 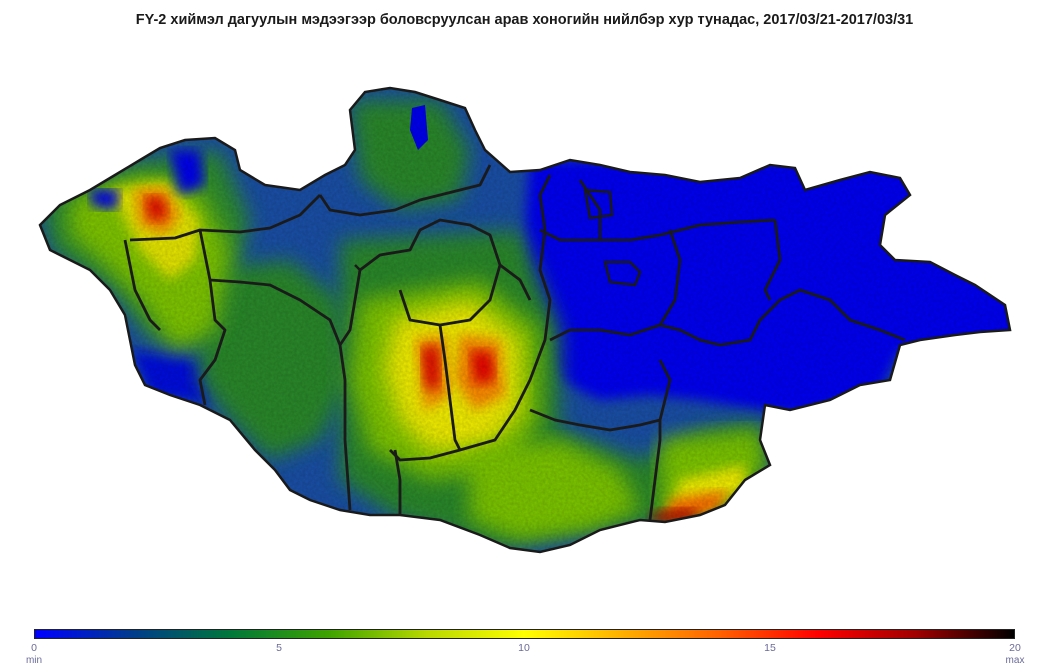 What do you see at coordinates (34, 648) in the screenshot?
I see `colorbar-tick: 0` at bounding box center [34, 648].